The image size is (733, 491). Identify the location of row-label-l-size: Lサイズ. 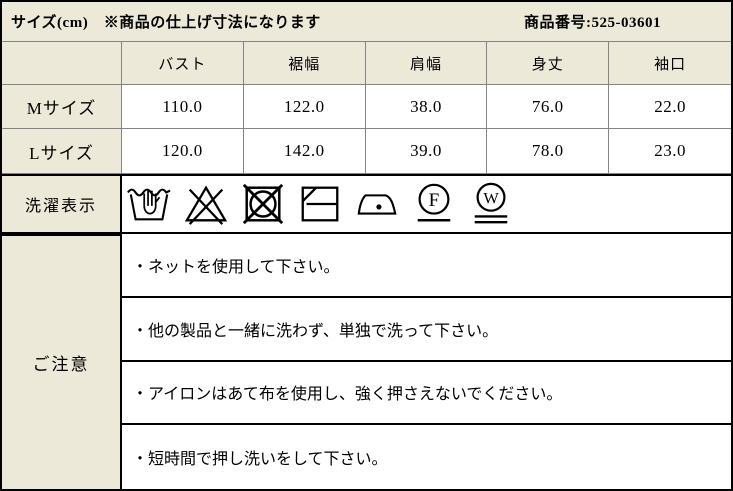
(62, 151).